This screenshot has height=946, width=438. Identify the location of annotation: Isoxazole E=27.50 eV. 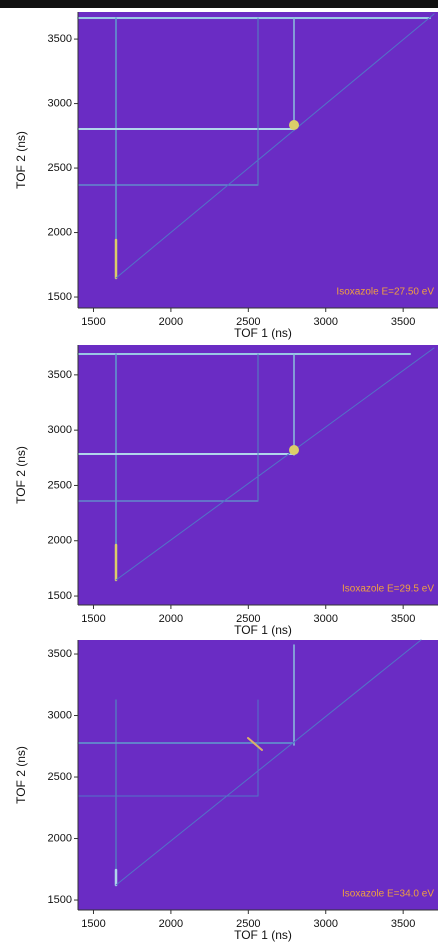
(385, 292).